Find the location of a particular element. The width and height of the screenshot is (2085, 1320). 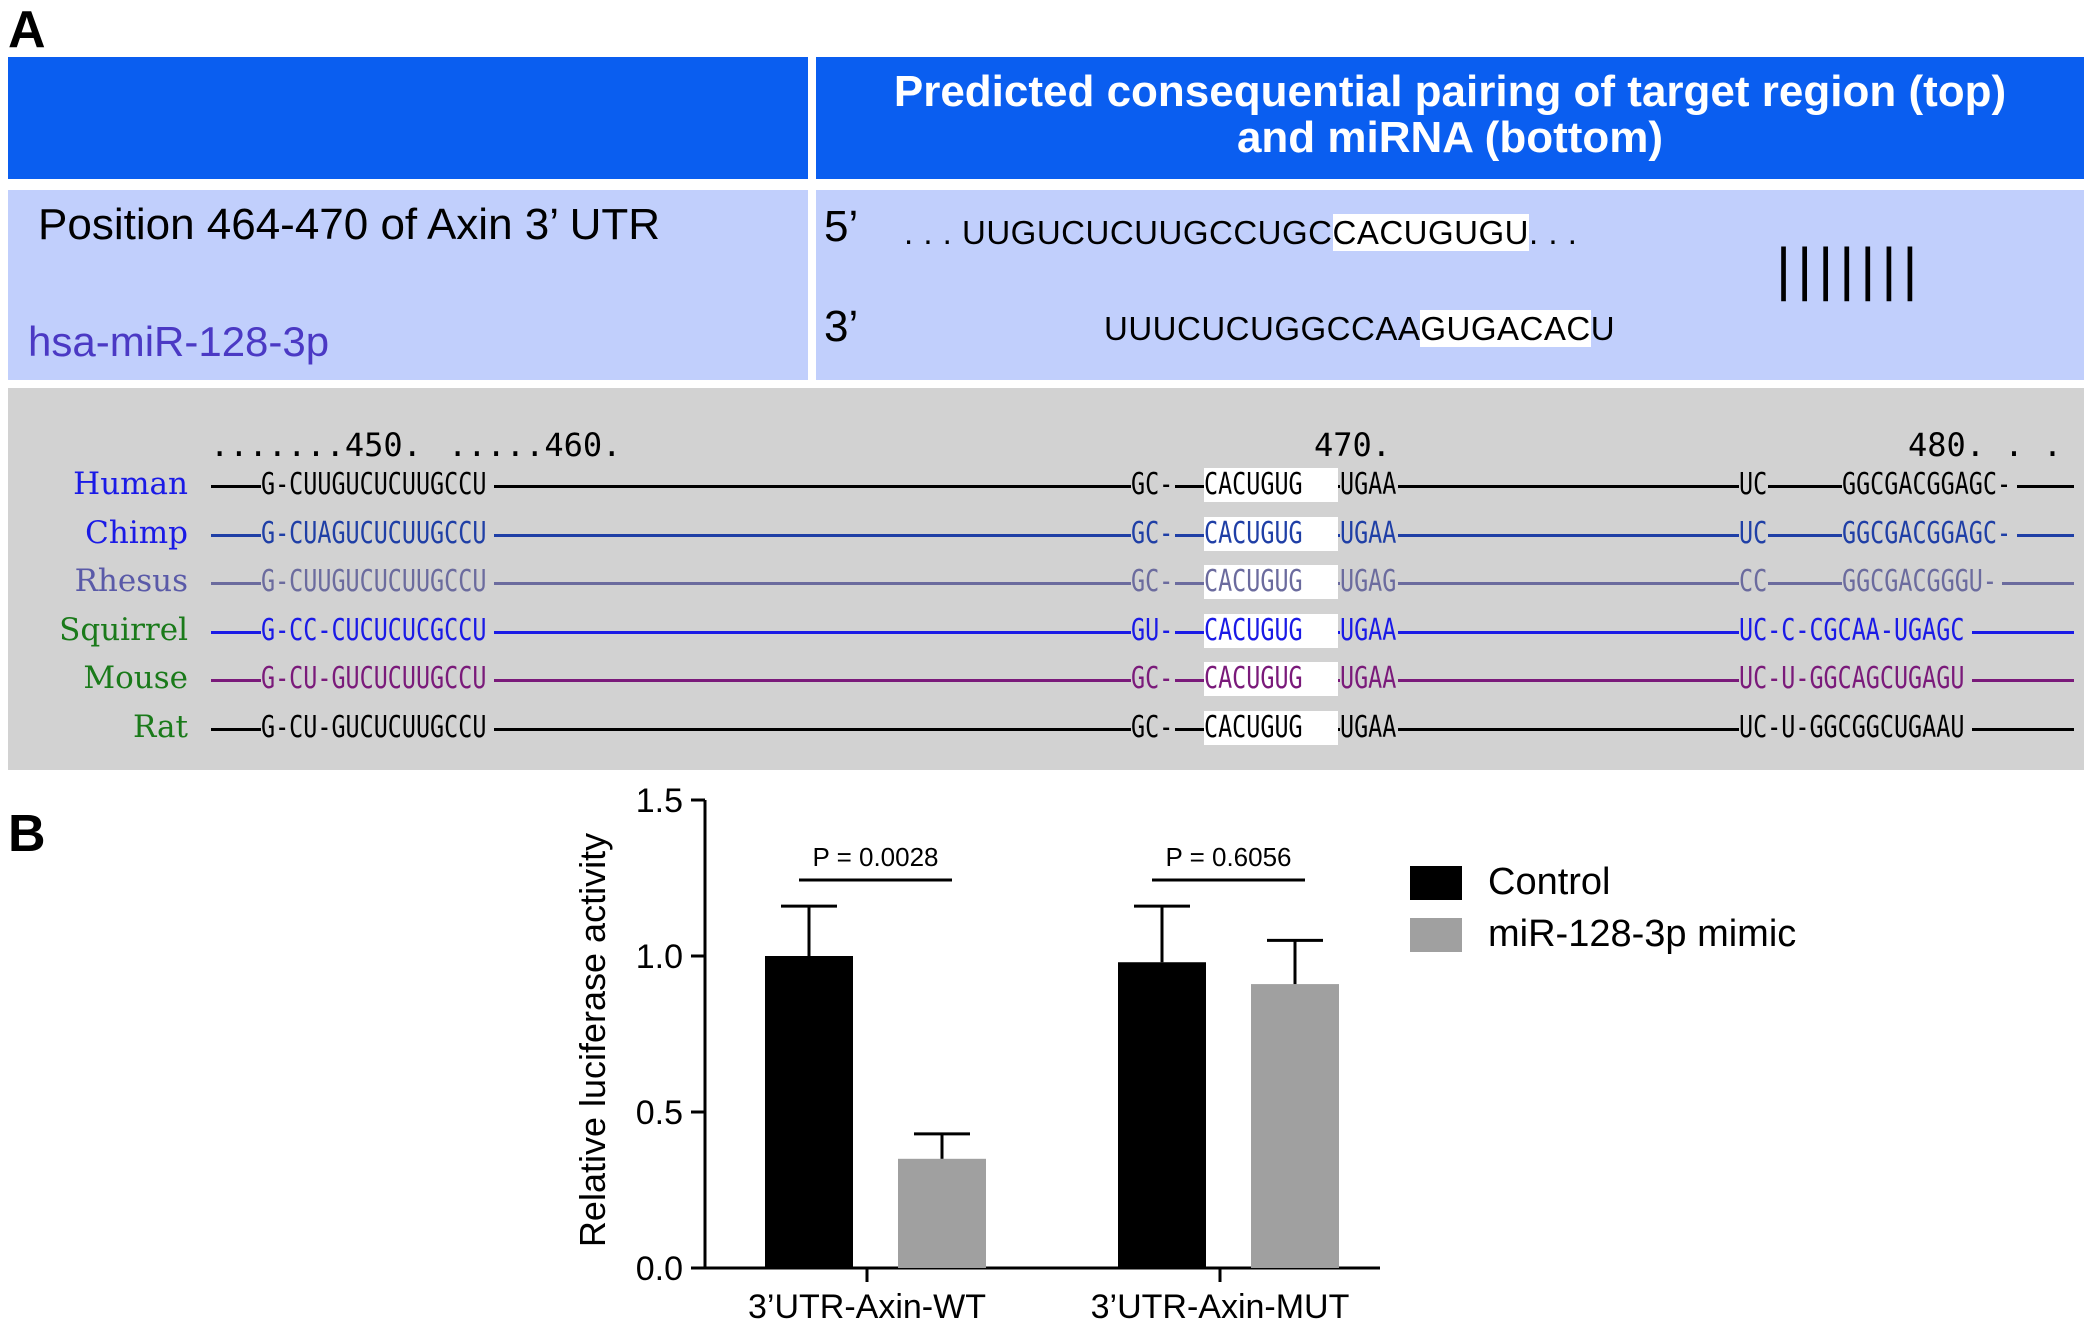

header-left-cell is located at coordinates (408, 118).